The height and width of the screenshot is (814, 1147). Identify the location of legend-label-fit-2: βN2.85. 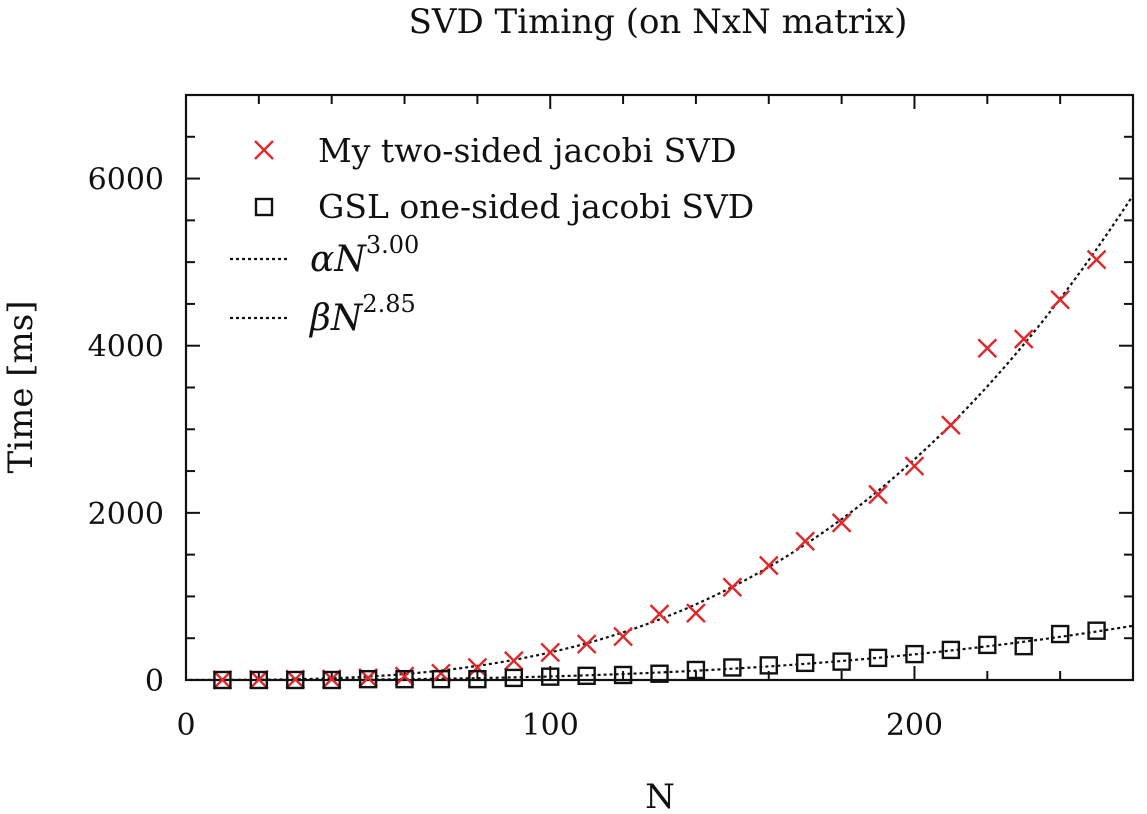
(362, 314).